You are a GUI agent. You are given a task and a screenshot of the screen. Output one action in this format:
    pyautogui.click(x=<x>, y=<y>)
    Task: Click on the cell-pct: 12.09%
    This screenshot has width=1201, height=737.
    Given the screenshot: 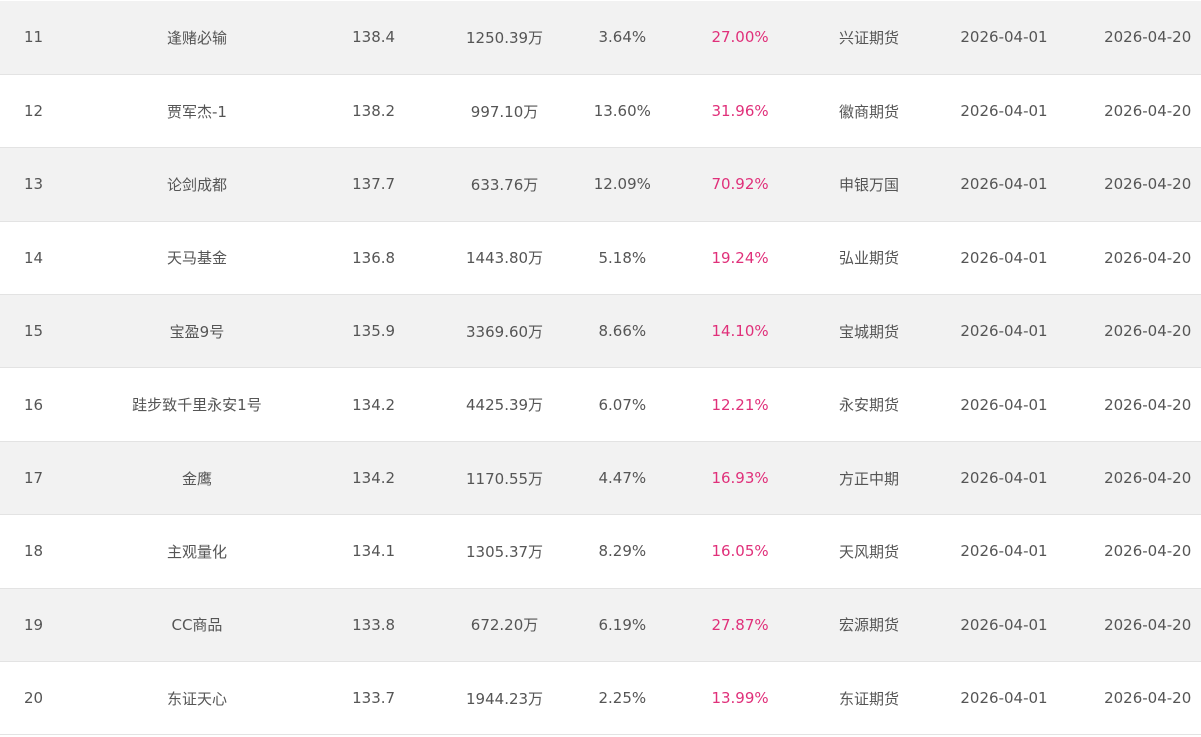 What is the action you would take?
    pyautogui.click(x=622, y=184)
    